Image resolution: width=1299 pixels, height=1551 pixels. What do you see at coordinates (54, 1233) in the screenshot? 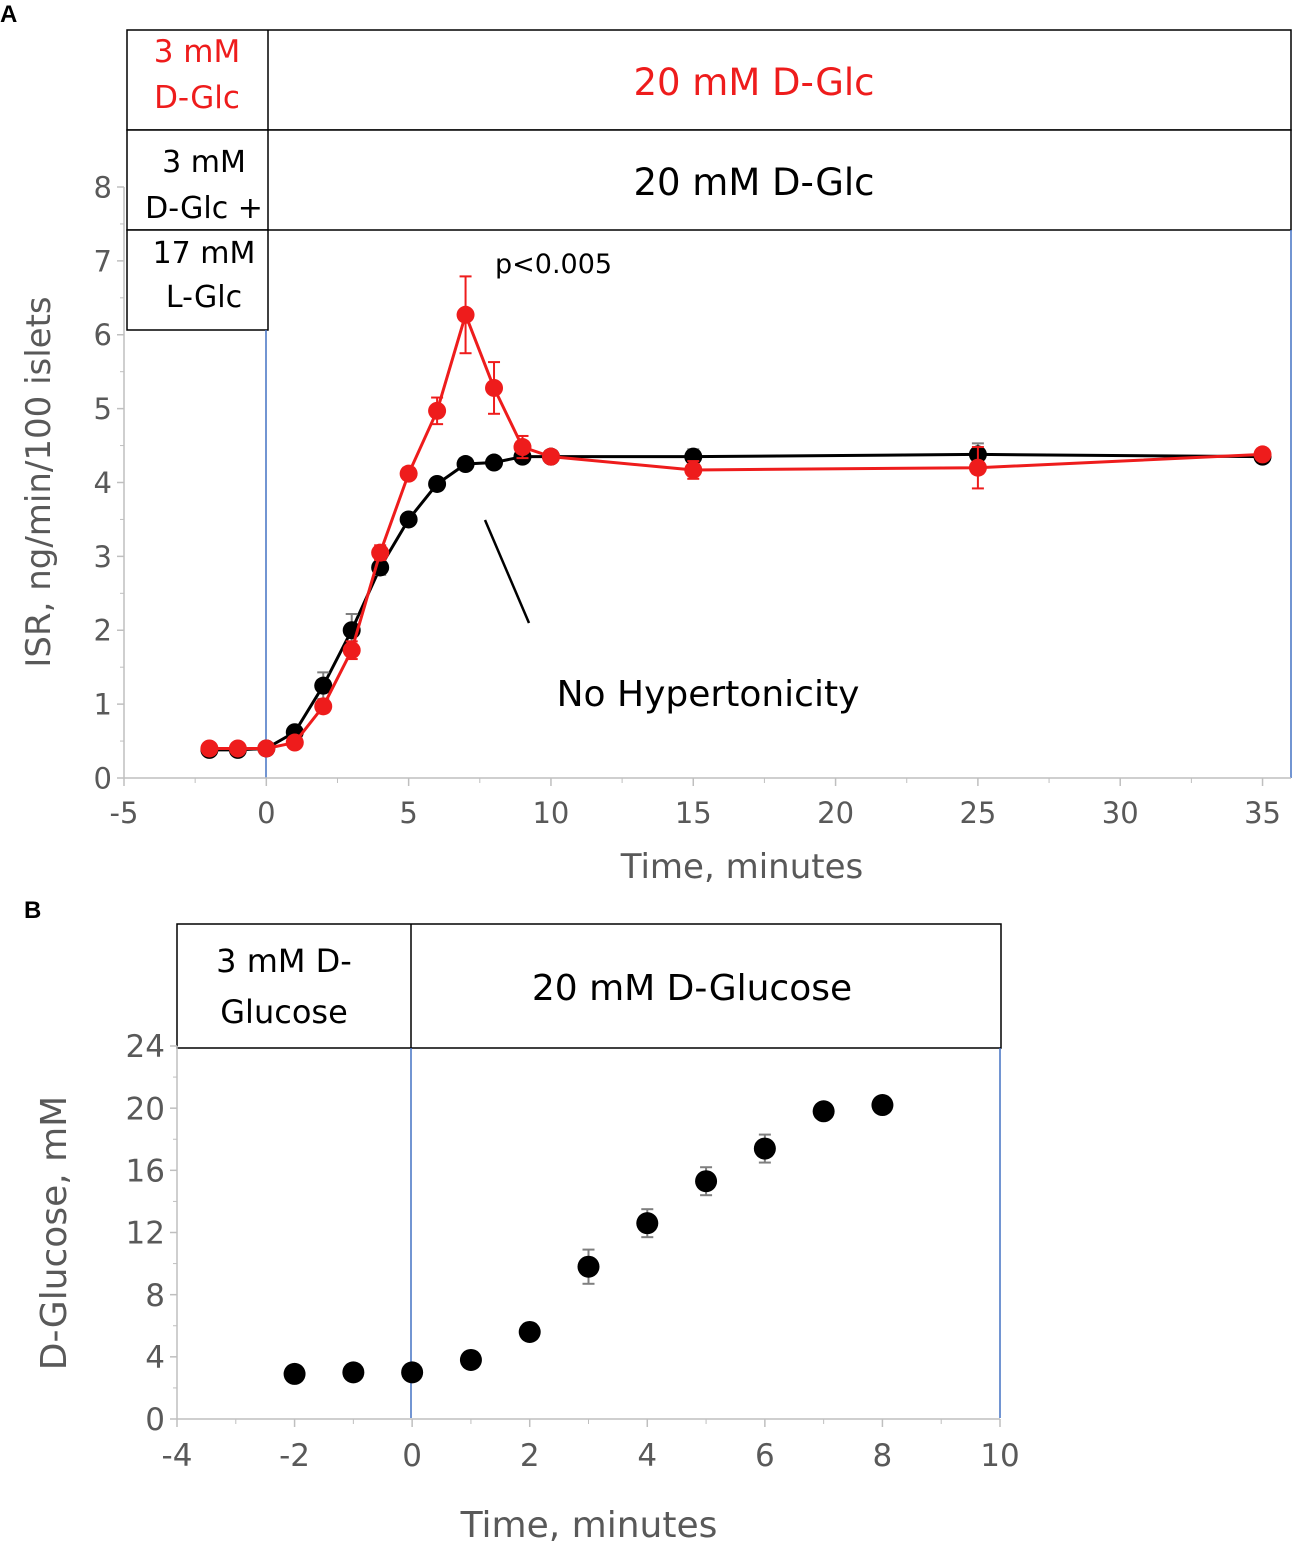
I see `b-y-axis-title: D-Glucose, mM` at bounding box center [54, 1233].